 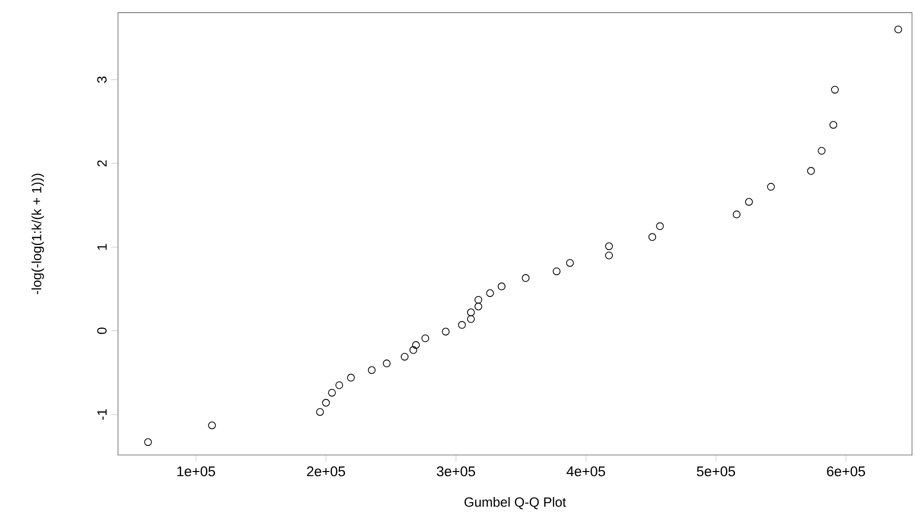 What do you see at coordinates (196, 471) in the screenshot?
I see `x-tick-label: 1e+05` at bounding box center [196, 471].